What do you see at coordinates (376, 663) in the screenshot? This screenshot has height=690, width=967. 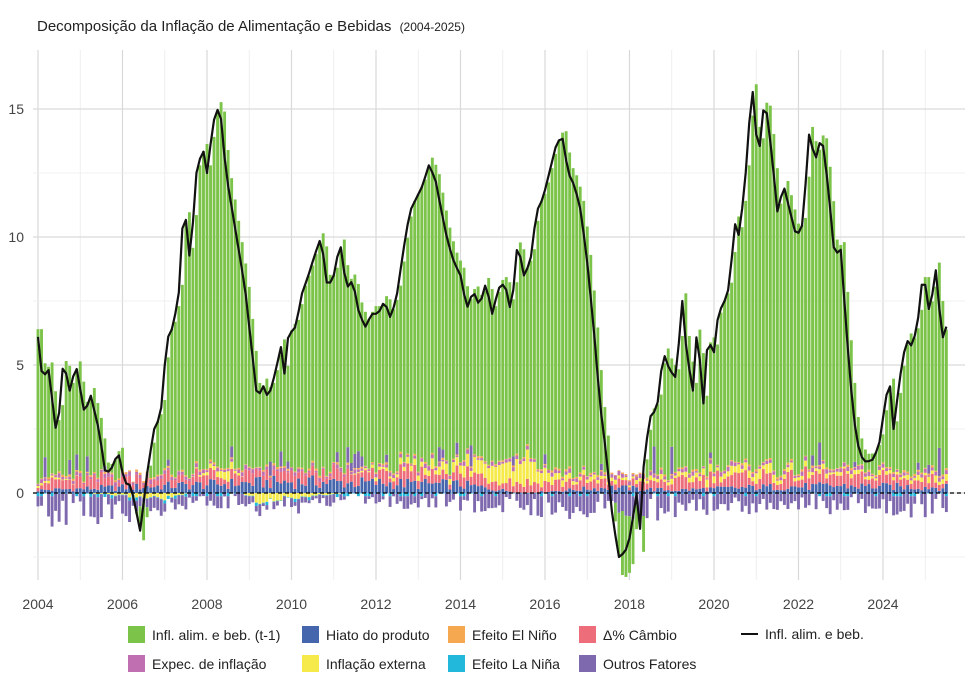 I see `legend-label: Inflação externa` at bounding box center [376, 663].